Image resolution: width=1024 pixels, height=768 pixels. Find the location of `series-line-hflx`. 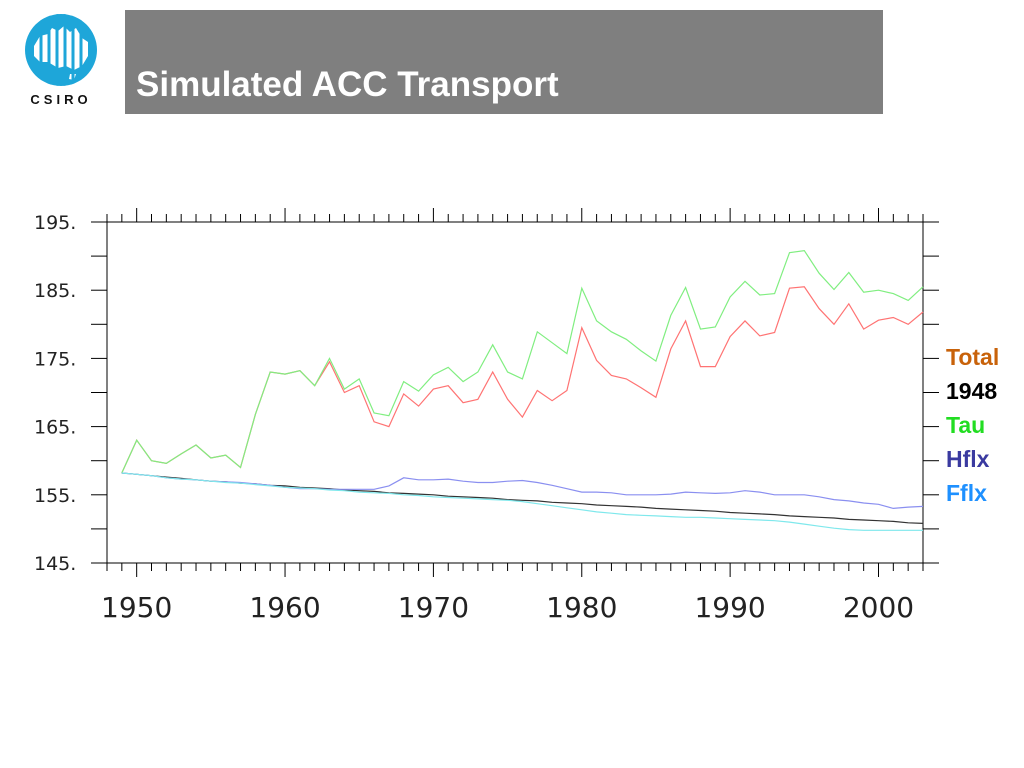

series-line-hflx is located at coordinates (522, 491).